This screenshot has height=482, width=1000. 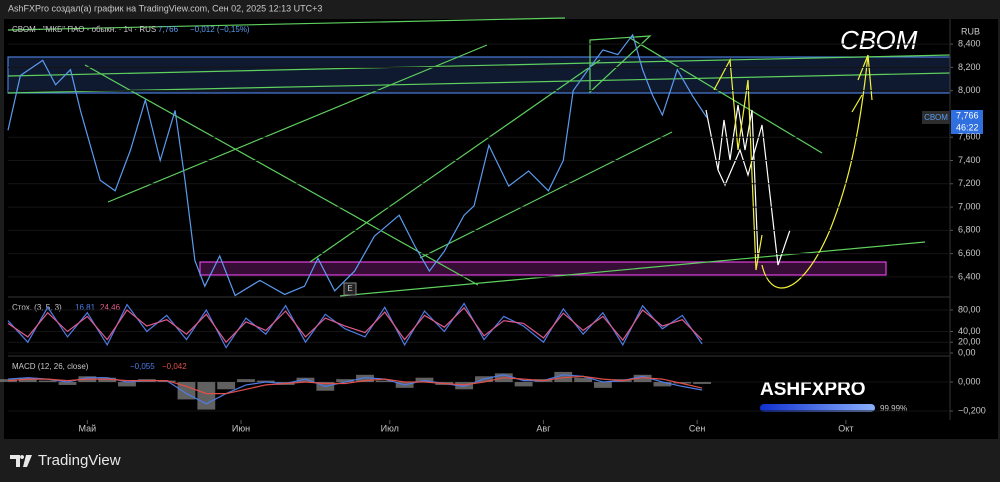 What do you see at coordinates (84, 29) in the screenshot?
I see `chart-title: СВОМ · "МКБ" ПАО - обыкн. · 1ч · RUS` at bounding box center [84, 29].